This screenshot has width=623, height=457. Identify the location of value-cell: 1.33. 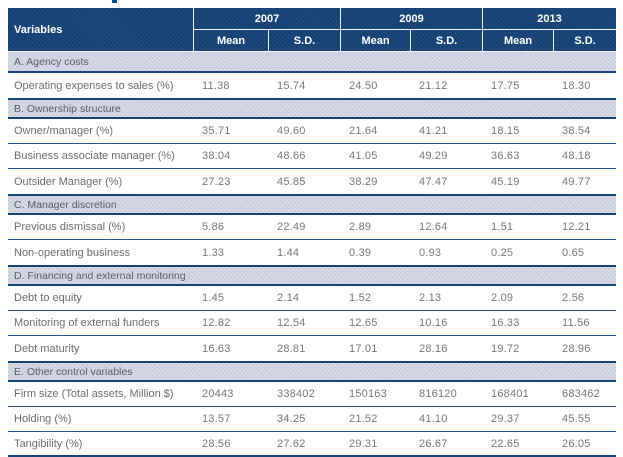
(230, 252).